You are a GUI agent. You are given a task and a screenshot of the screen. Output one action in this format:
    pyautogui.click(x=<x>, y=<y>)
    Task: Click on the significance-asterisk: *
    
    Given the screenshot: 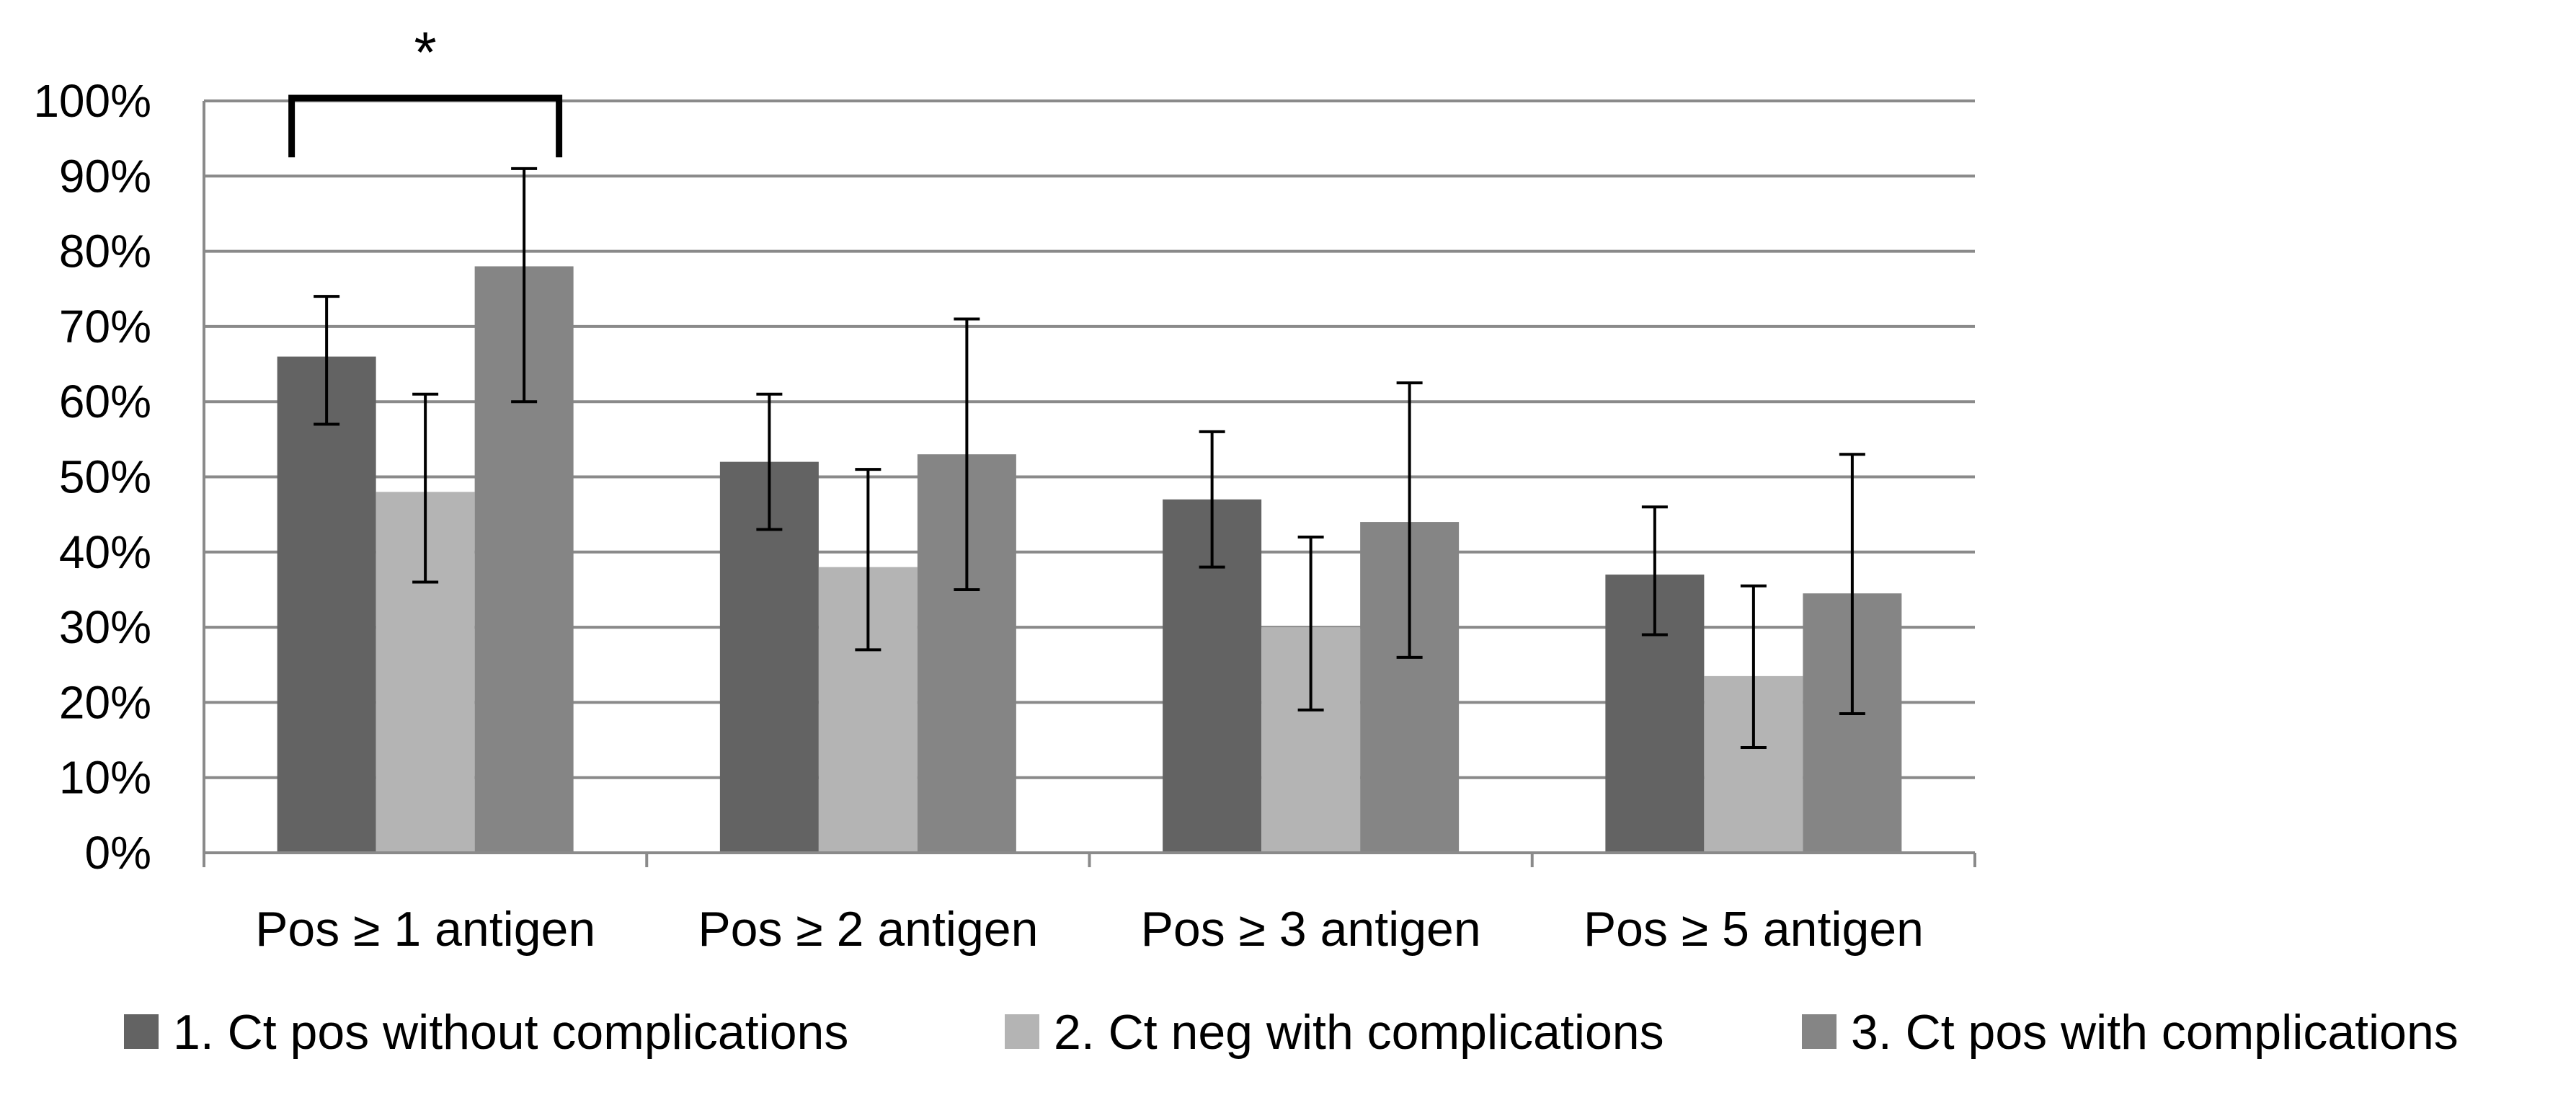 What is the action you would take?
    pyautogui.click(x=426, y=52)
    